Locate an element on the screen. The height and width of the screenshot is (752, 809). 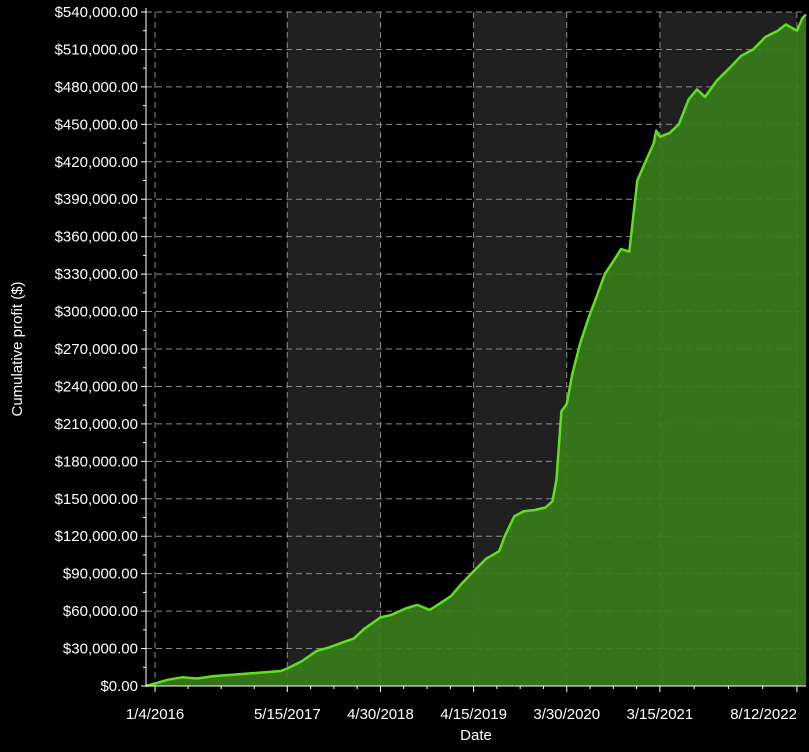
y-axis-title: Cumulative profit ($) is located at coordinates (17, 348).